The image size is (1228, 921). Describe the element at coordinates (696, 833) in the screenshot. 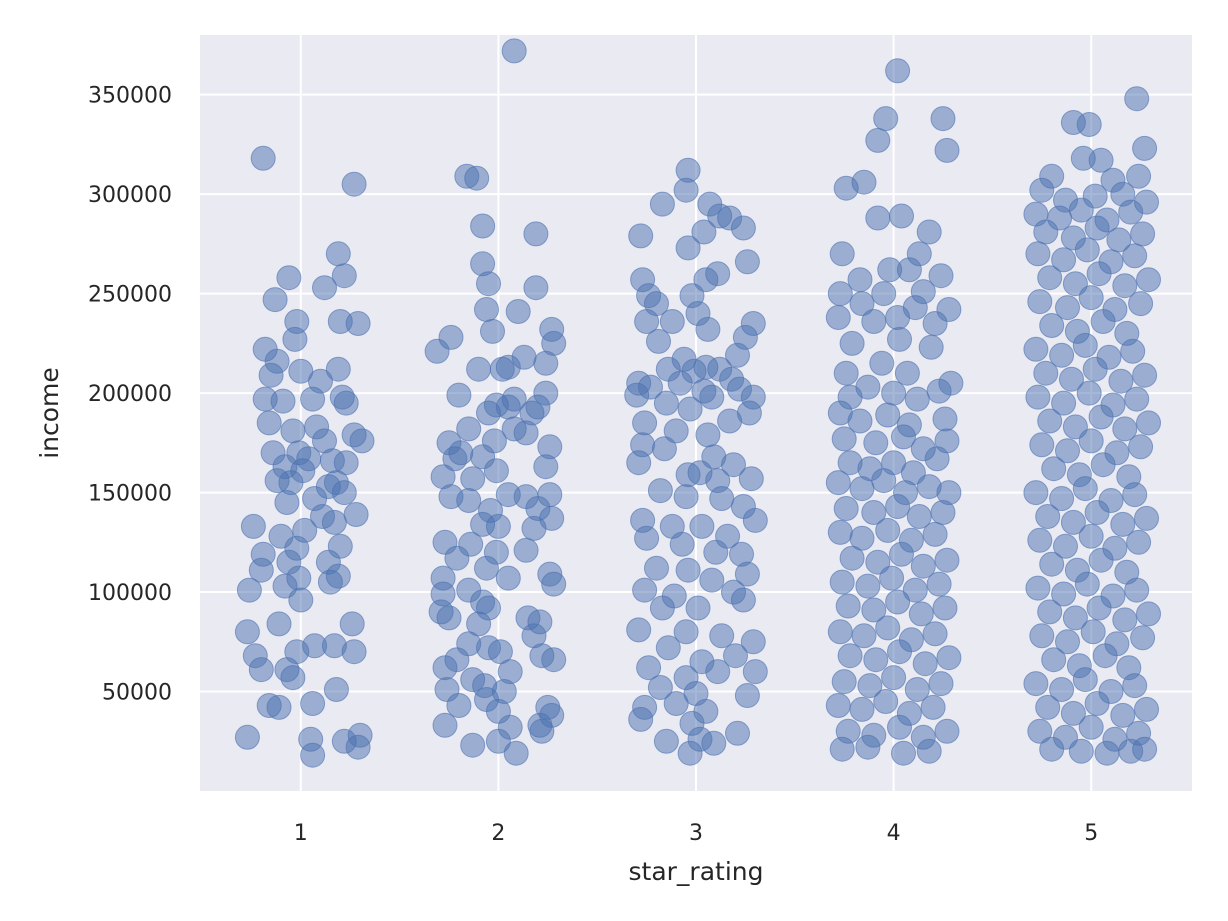

I see `x-tick-labels: 1 2 3 4 5` at that location.